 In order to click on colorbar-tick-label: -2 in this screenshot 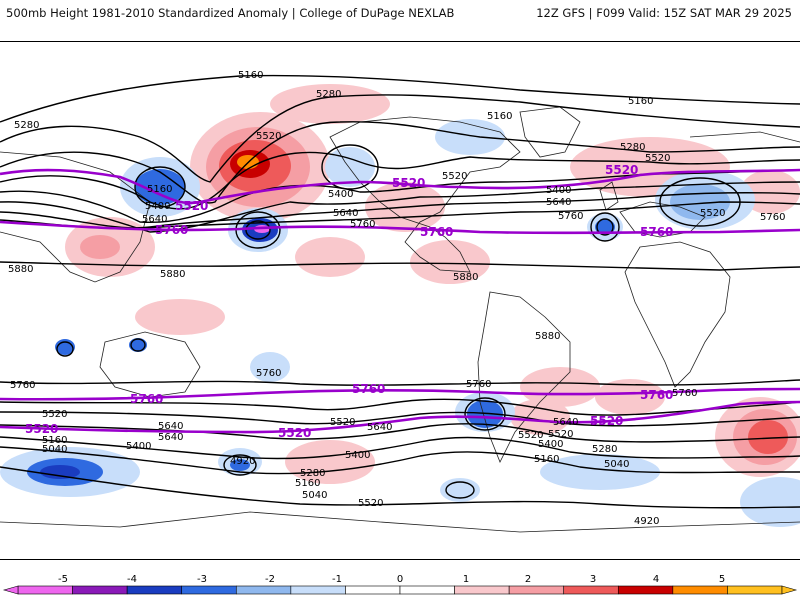, I will do `click(270, 579)`.